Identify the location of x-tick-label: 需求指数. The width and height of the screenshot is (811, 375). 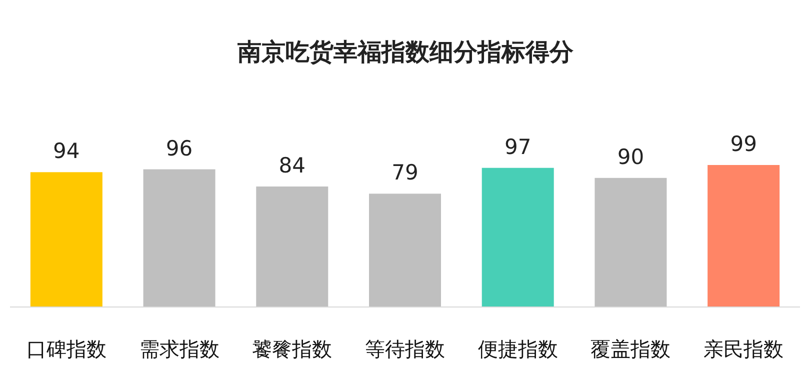
(179, 349).